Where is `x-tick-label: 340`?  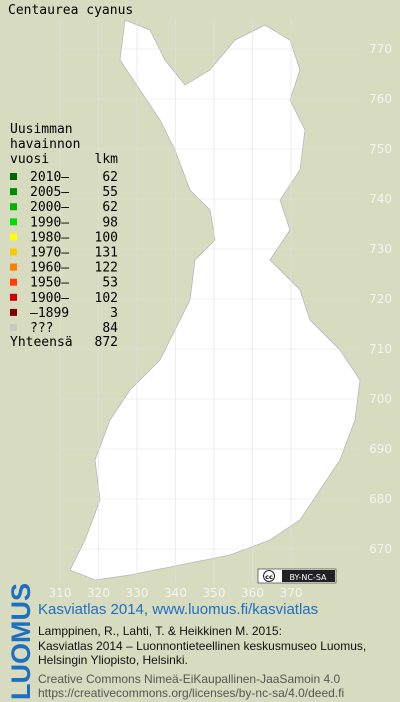
x-tick-label: 340 is located at coordinates (175, 593).